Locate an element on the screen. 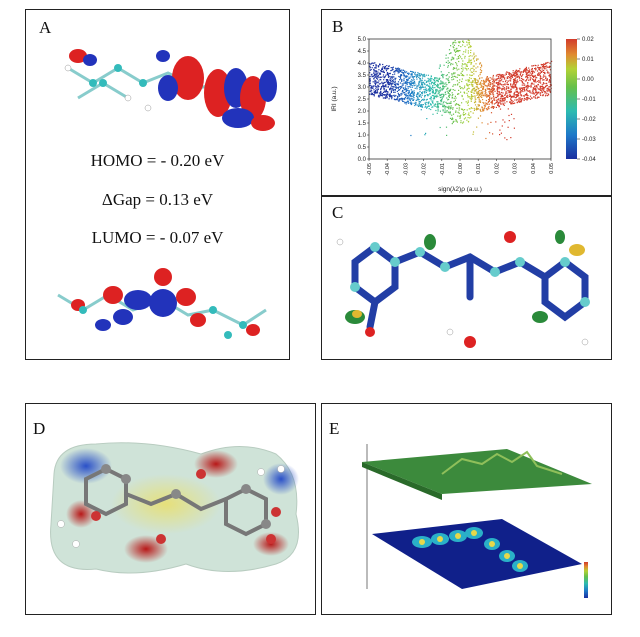  x-tick-label: 0.04 is located at coordinates (534, 168).